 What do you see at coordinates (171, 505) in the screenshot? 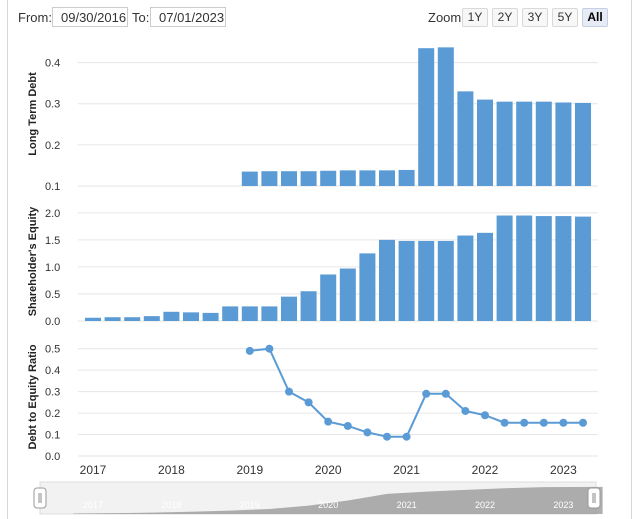
I see `navigator-year-label: 2018` at bounding box center [171, 505].